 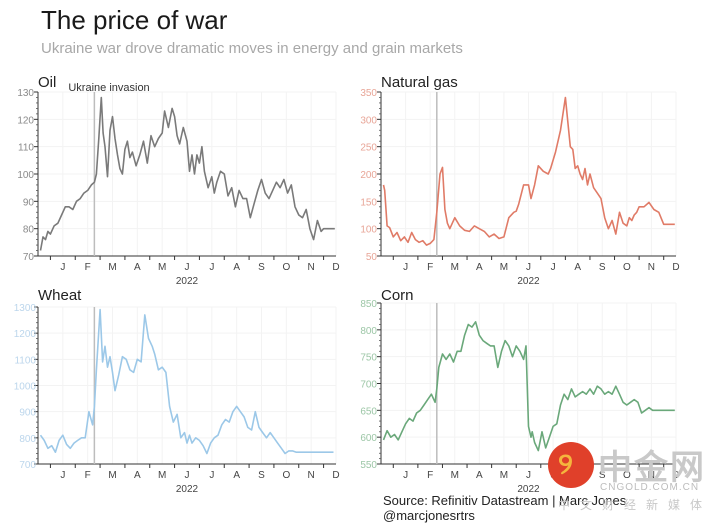 I want to click on y-tick-label: 300, so click(x=368, y=120).